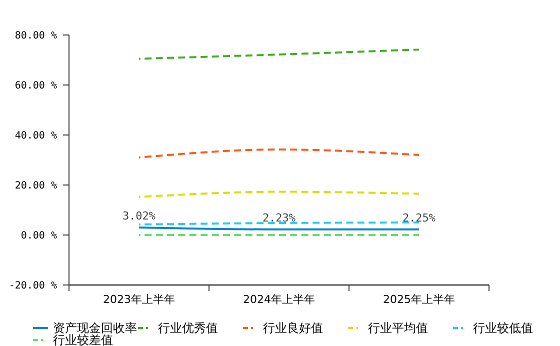 The image size is (560, 346). I want to click on y-tick-label: 40.00 %, so click(35, 136).